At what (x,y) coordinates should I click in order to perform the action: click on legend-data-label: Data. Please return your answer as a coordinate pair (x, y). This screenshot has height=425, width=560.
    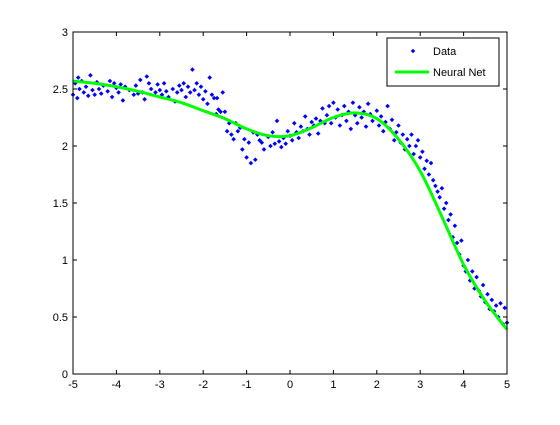
    Looking at the image, I should click on (445, 52).